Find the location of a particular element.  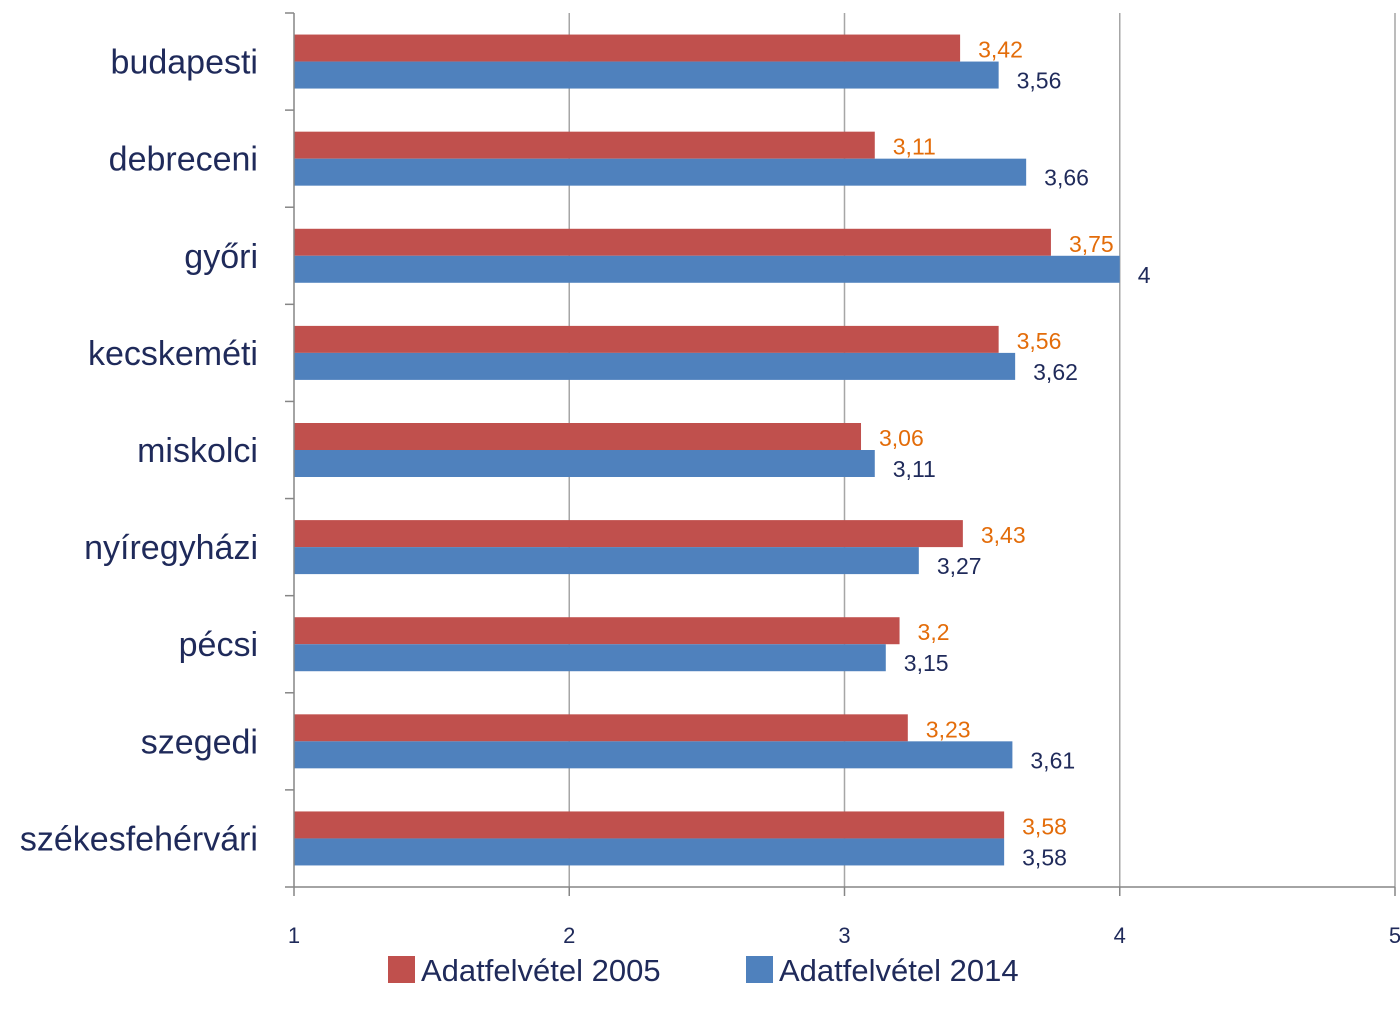

category-label: pécsi is located at coordinates (218, 645).